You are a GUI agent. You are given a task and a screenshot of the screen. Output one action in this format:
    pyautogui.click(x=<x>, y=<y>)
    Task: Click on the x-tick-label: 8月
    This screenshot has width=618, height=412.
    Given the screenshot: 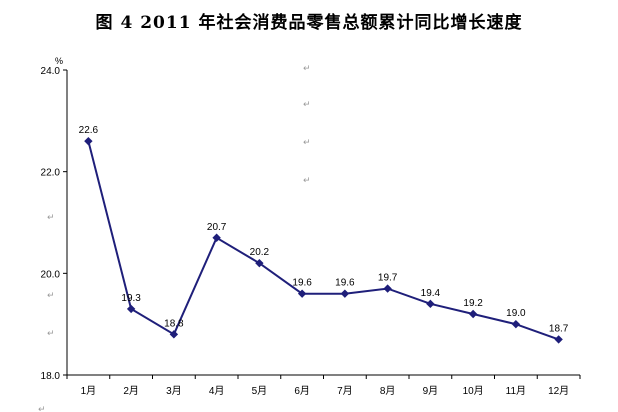 What is the action you would take?
    pyautogui.click(x=388, y=391)
    